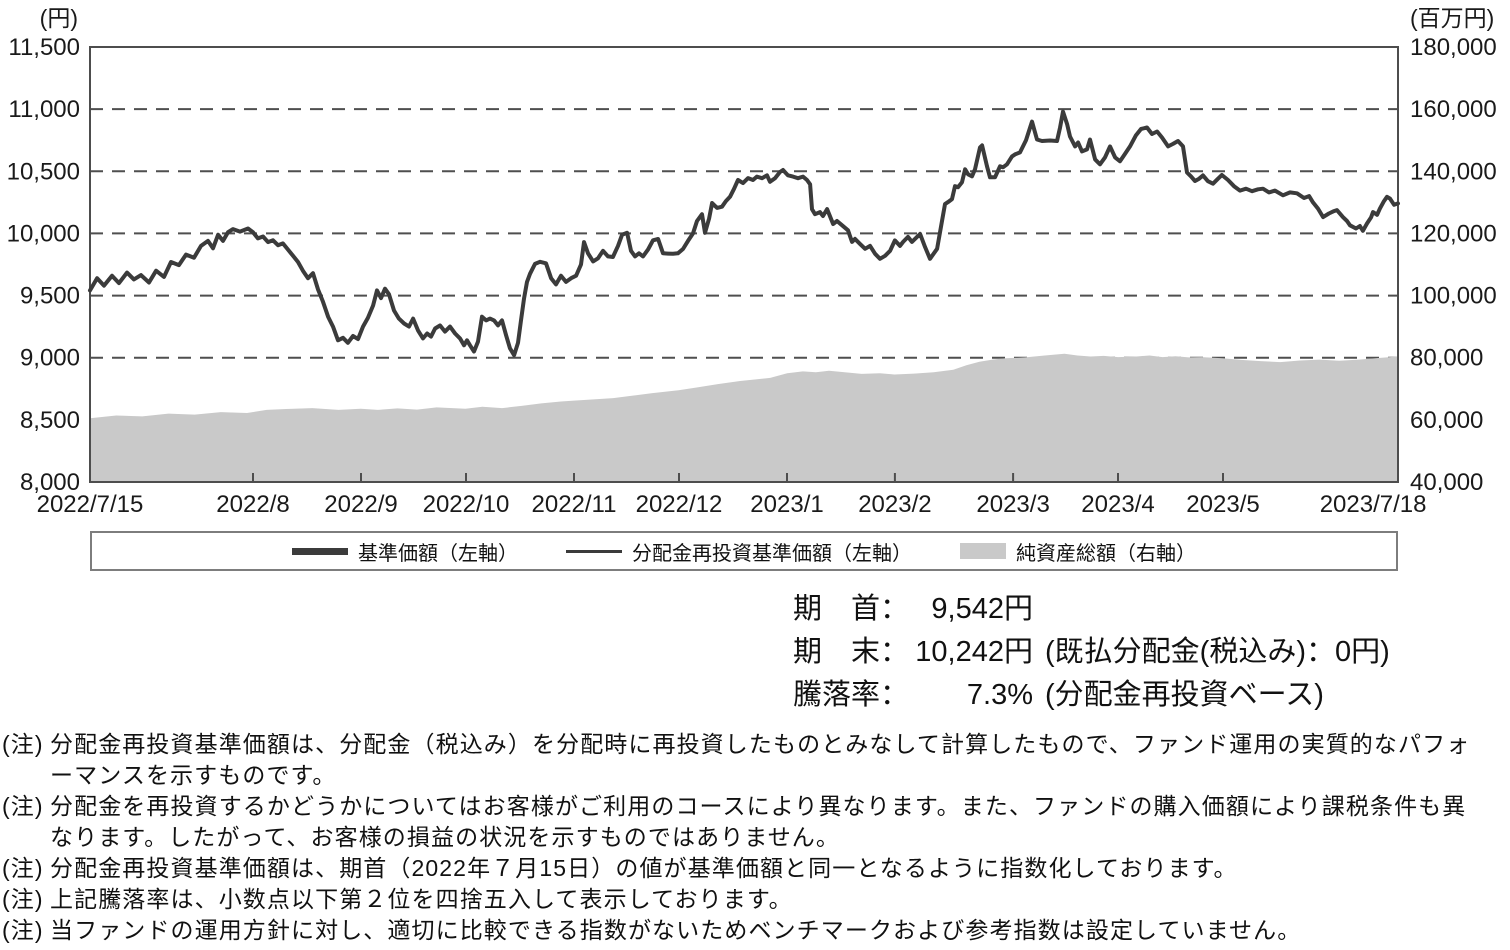 This screenshot has height=950, width=1510. I want to click on legend-item-reinvested-price: 分配金再投資基準価額（左軸）, so click(739, 551).